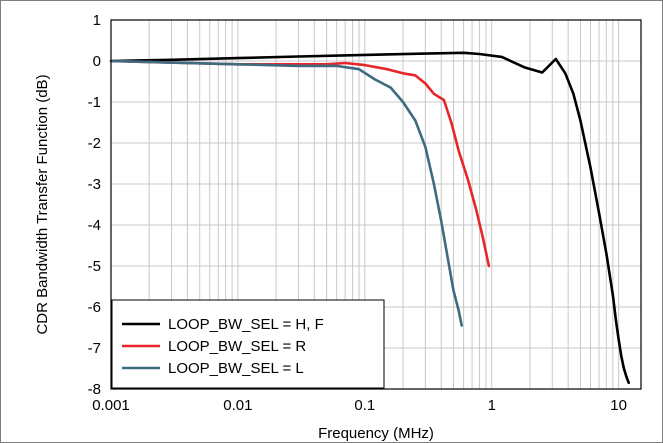  What do you see at coordinates (618, 405) in the screenshot?
I see `x-tick-label: 10` at bounding box center [618, 405].